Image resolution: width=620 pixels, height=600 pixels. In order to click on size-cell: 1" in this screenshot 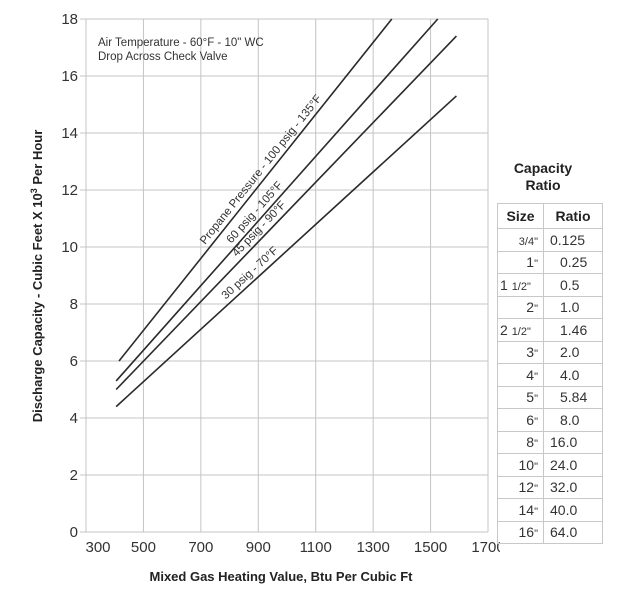, I will do `click(520, 262)`.